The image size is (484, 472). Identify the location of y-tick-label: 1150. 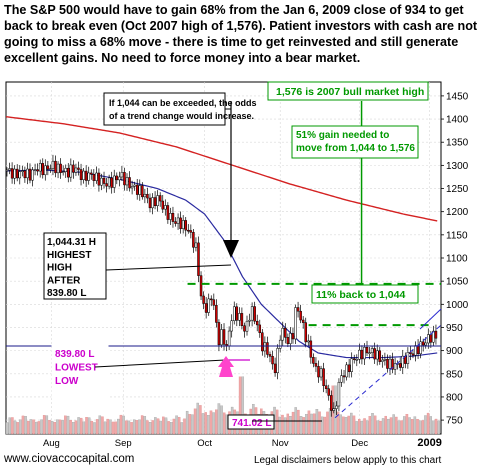
(457, 235).